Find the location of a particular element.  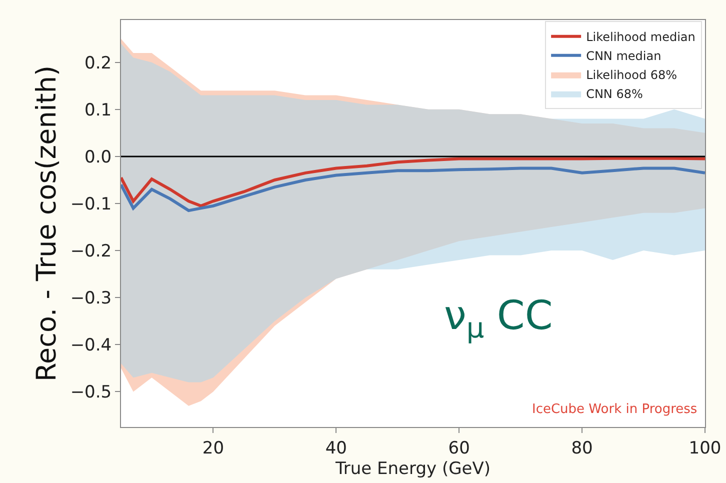

legend-label: CNN 68% is located at coordinates (614, 93).